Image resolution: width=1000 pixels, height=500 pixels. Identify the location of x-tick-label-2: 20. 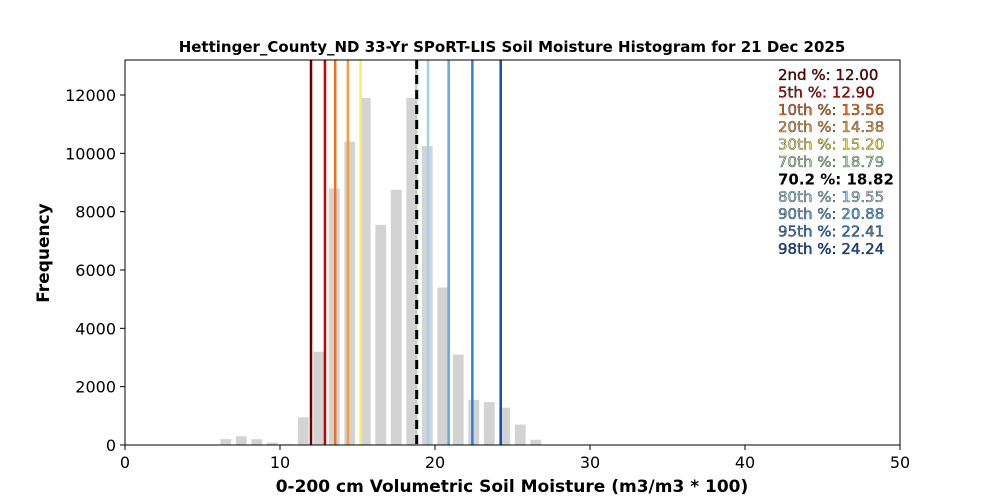
(435, 462).